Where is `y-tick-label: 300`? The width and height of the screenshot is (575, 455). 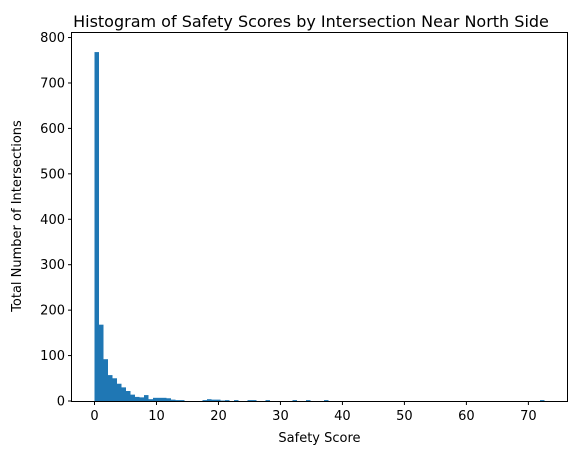
y-tick-label: 300 is located at coordinates (52, 265).